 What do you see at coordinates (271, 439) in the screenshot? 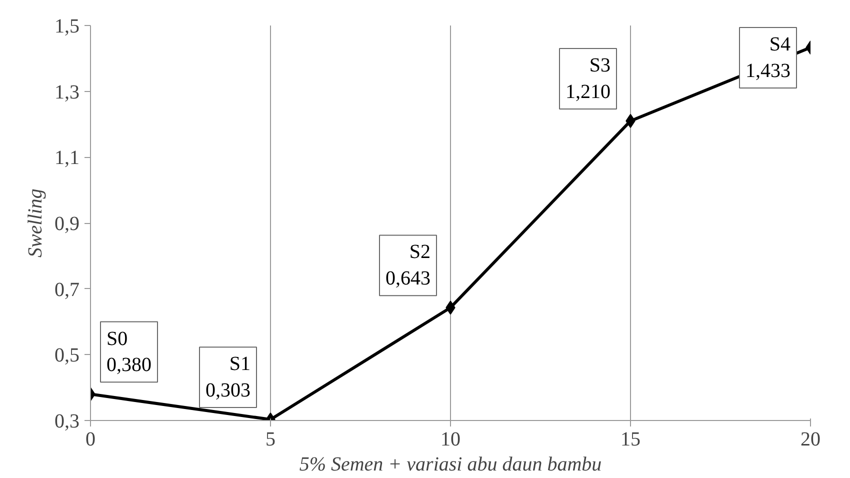
I see `x-tick-label: 5` at bounding box center [271, 439].